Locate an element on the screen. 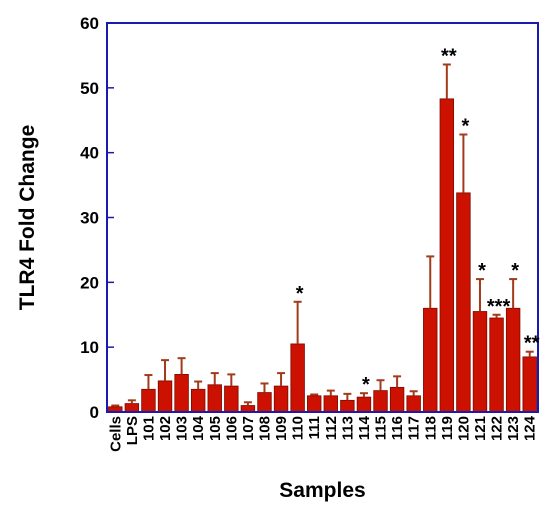  x-tick-label: 108 is located at coordinates (264, 428).